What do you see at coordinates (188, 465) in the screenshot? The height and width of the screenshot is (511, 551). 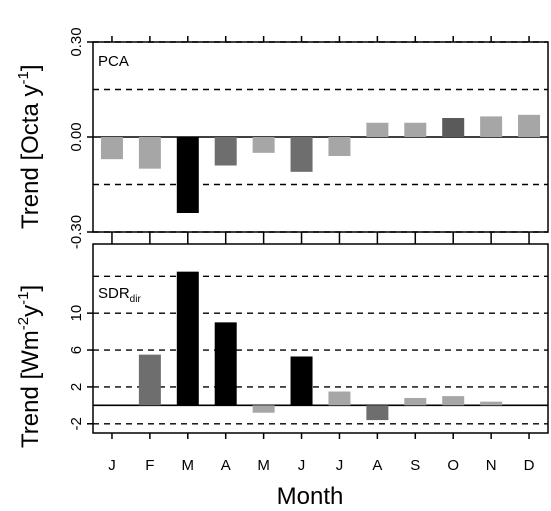 I see `month-label-2: M` at bounding box center [188, 465].